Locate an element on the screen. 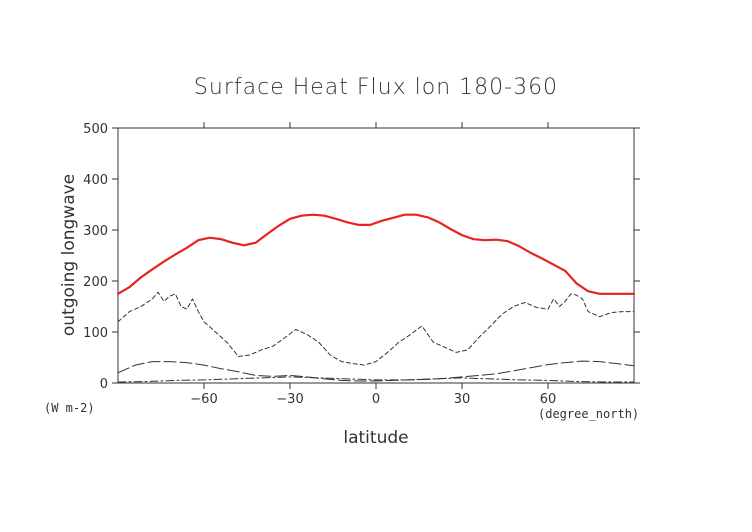 The image size is (752, 532). x-tick-label: 60 is located at coordinates (548, 399).